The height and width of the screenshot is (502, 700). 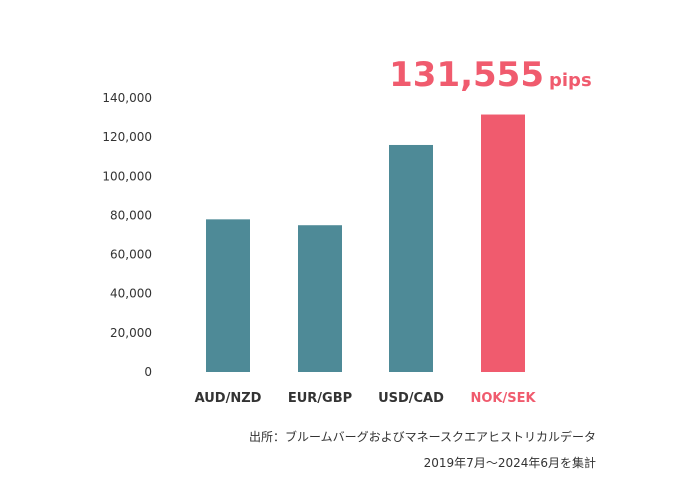 I want to click on y-tick-label: 0, so click(x=148, y=372).